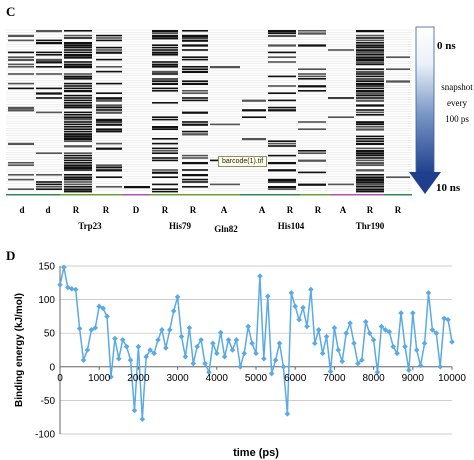  Describe the element at coordinates (413, 378) in the screenshot. I see `x-tick-label: 9000` at that location.